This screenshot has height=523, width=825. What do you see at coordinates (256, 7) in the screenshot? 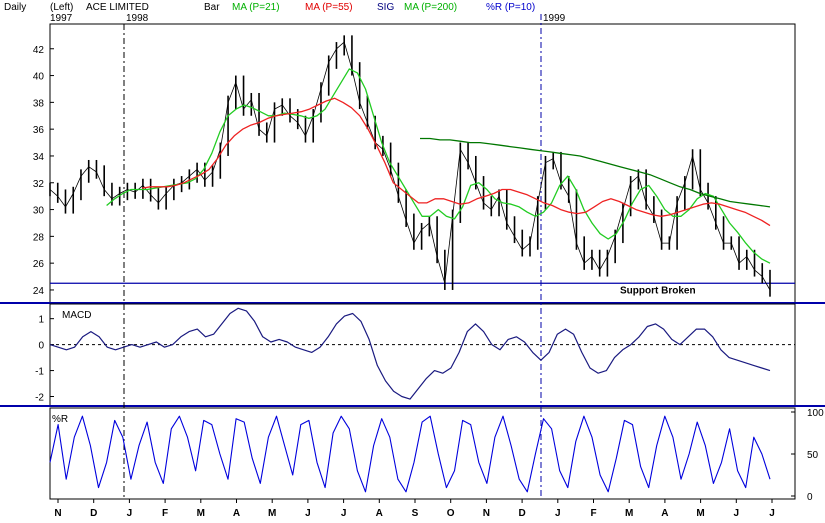
I see `legend-entry: MA (P=21)` at bounding box center [256, 7].